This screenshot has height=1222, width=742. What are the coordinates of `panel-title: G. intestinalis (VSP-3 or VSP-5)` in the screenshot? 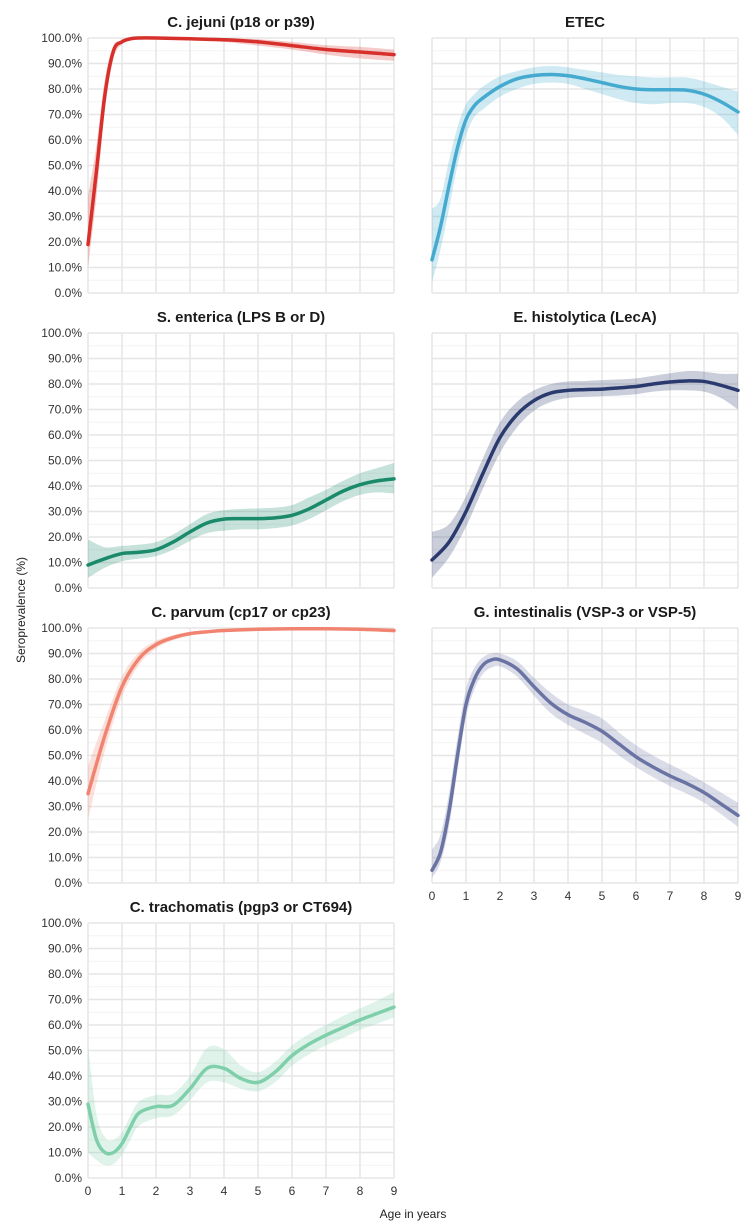 It's located at (585, 612).